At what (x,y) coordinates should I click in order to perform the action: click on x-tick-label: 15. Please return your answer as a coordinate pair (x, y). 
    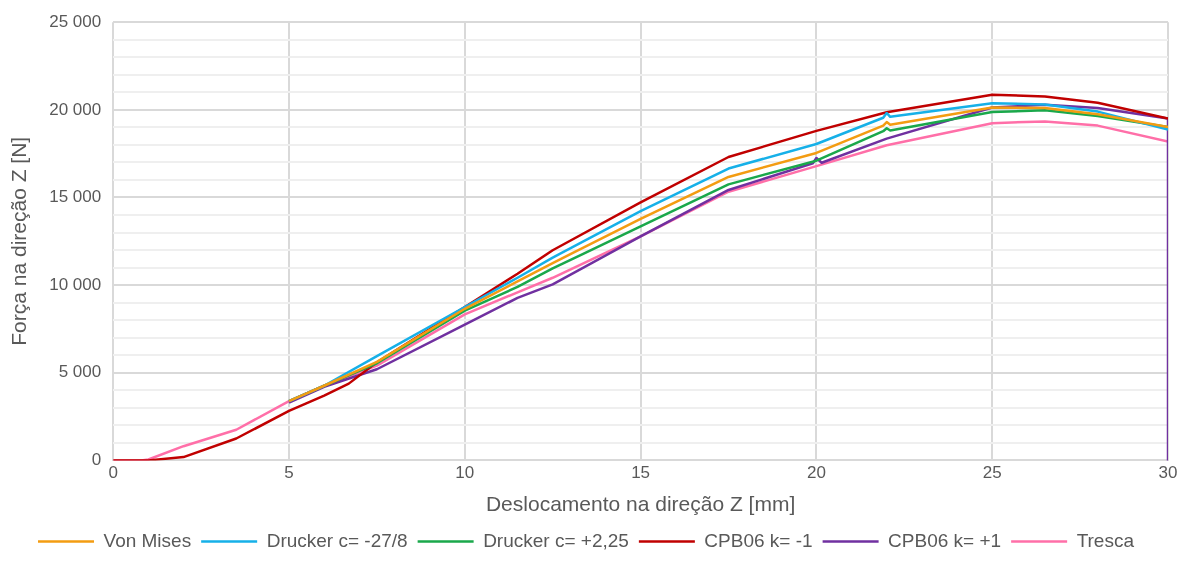
    Looking at the image, I should click on (641, 473).